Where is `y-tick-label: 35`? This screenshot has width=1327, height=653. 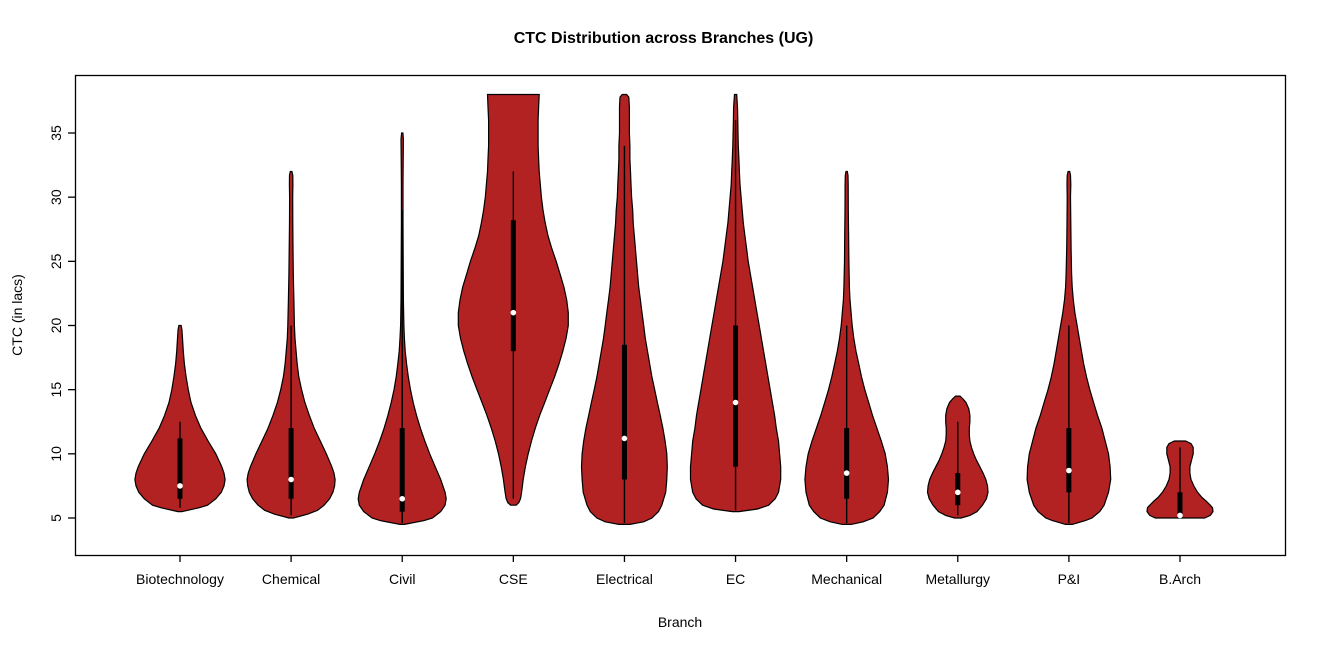 y-tick-label: 35 is located at coordinates (56, 133).